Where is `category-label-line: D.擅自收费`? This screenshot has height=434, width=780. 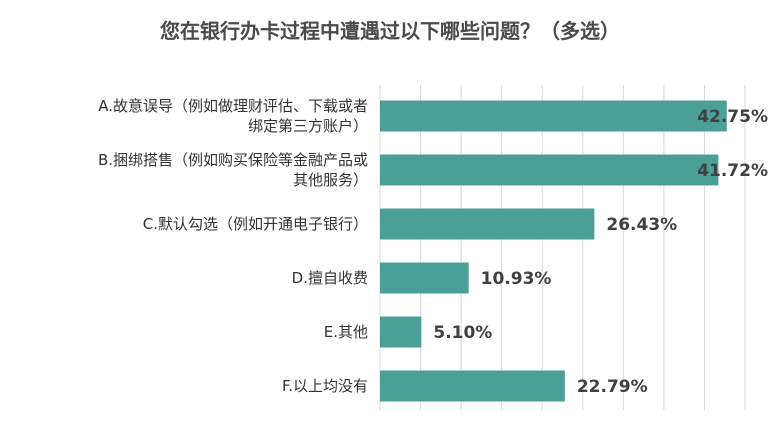 category-label-line: D.擅自收费 is located at coordinates (330, 278).